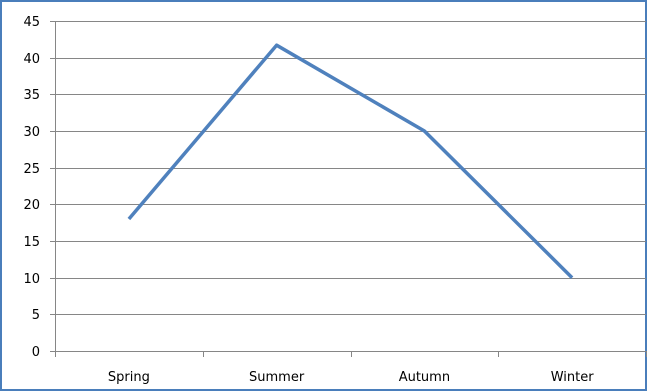 The width and height of the screenshot is (648, 392). I want to click on y-tick-label: 5, so click(36, 315).